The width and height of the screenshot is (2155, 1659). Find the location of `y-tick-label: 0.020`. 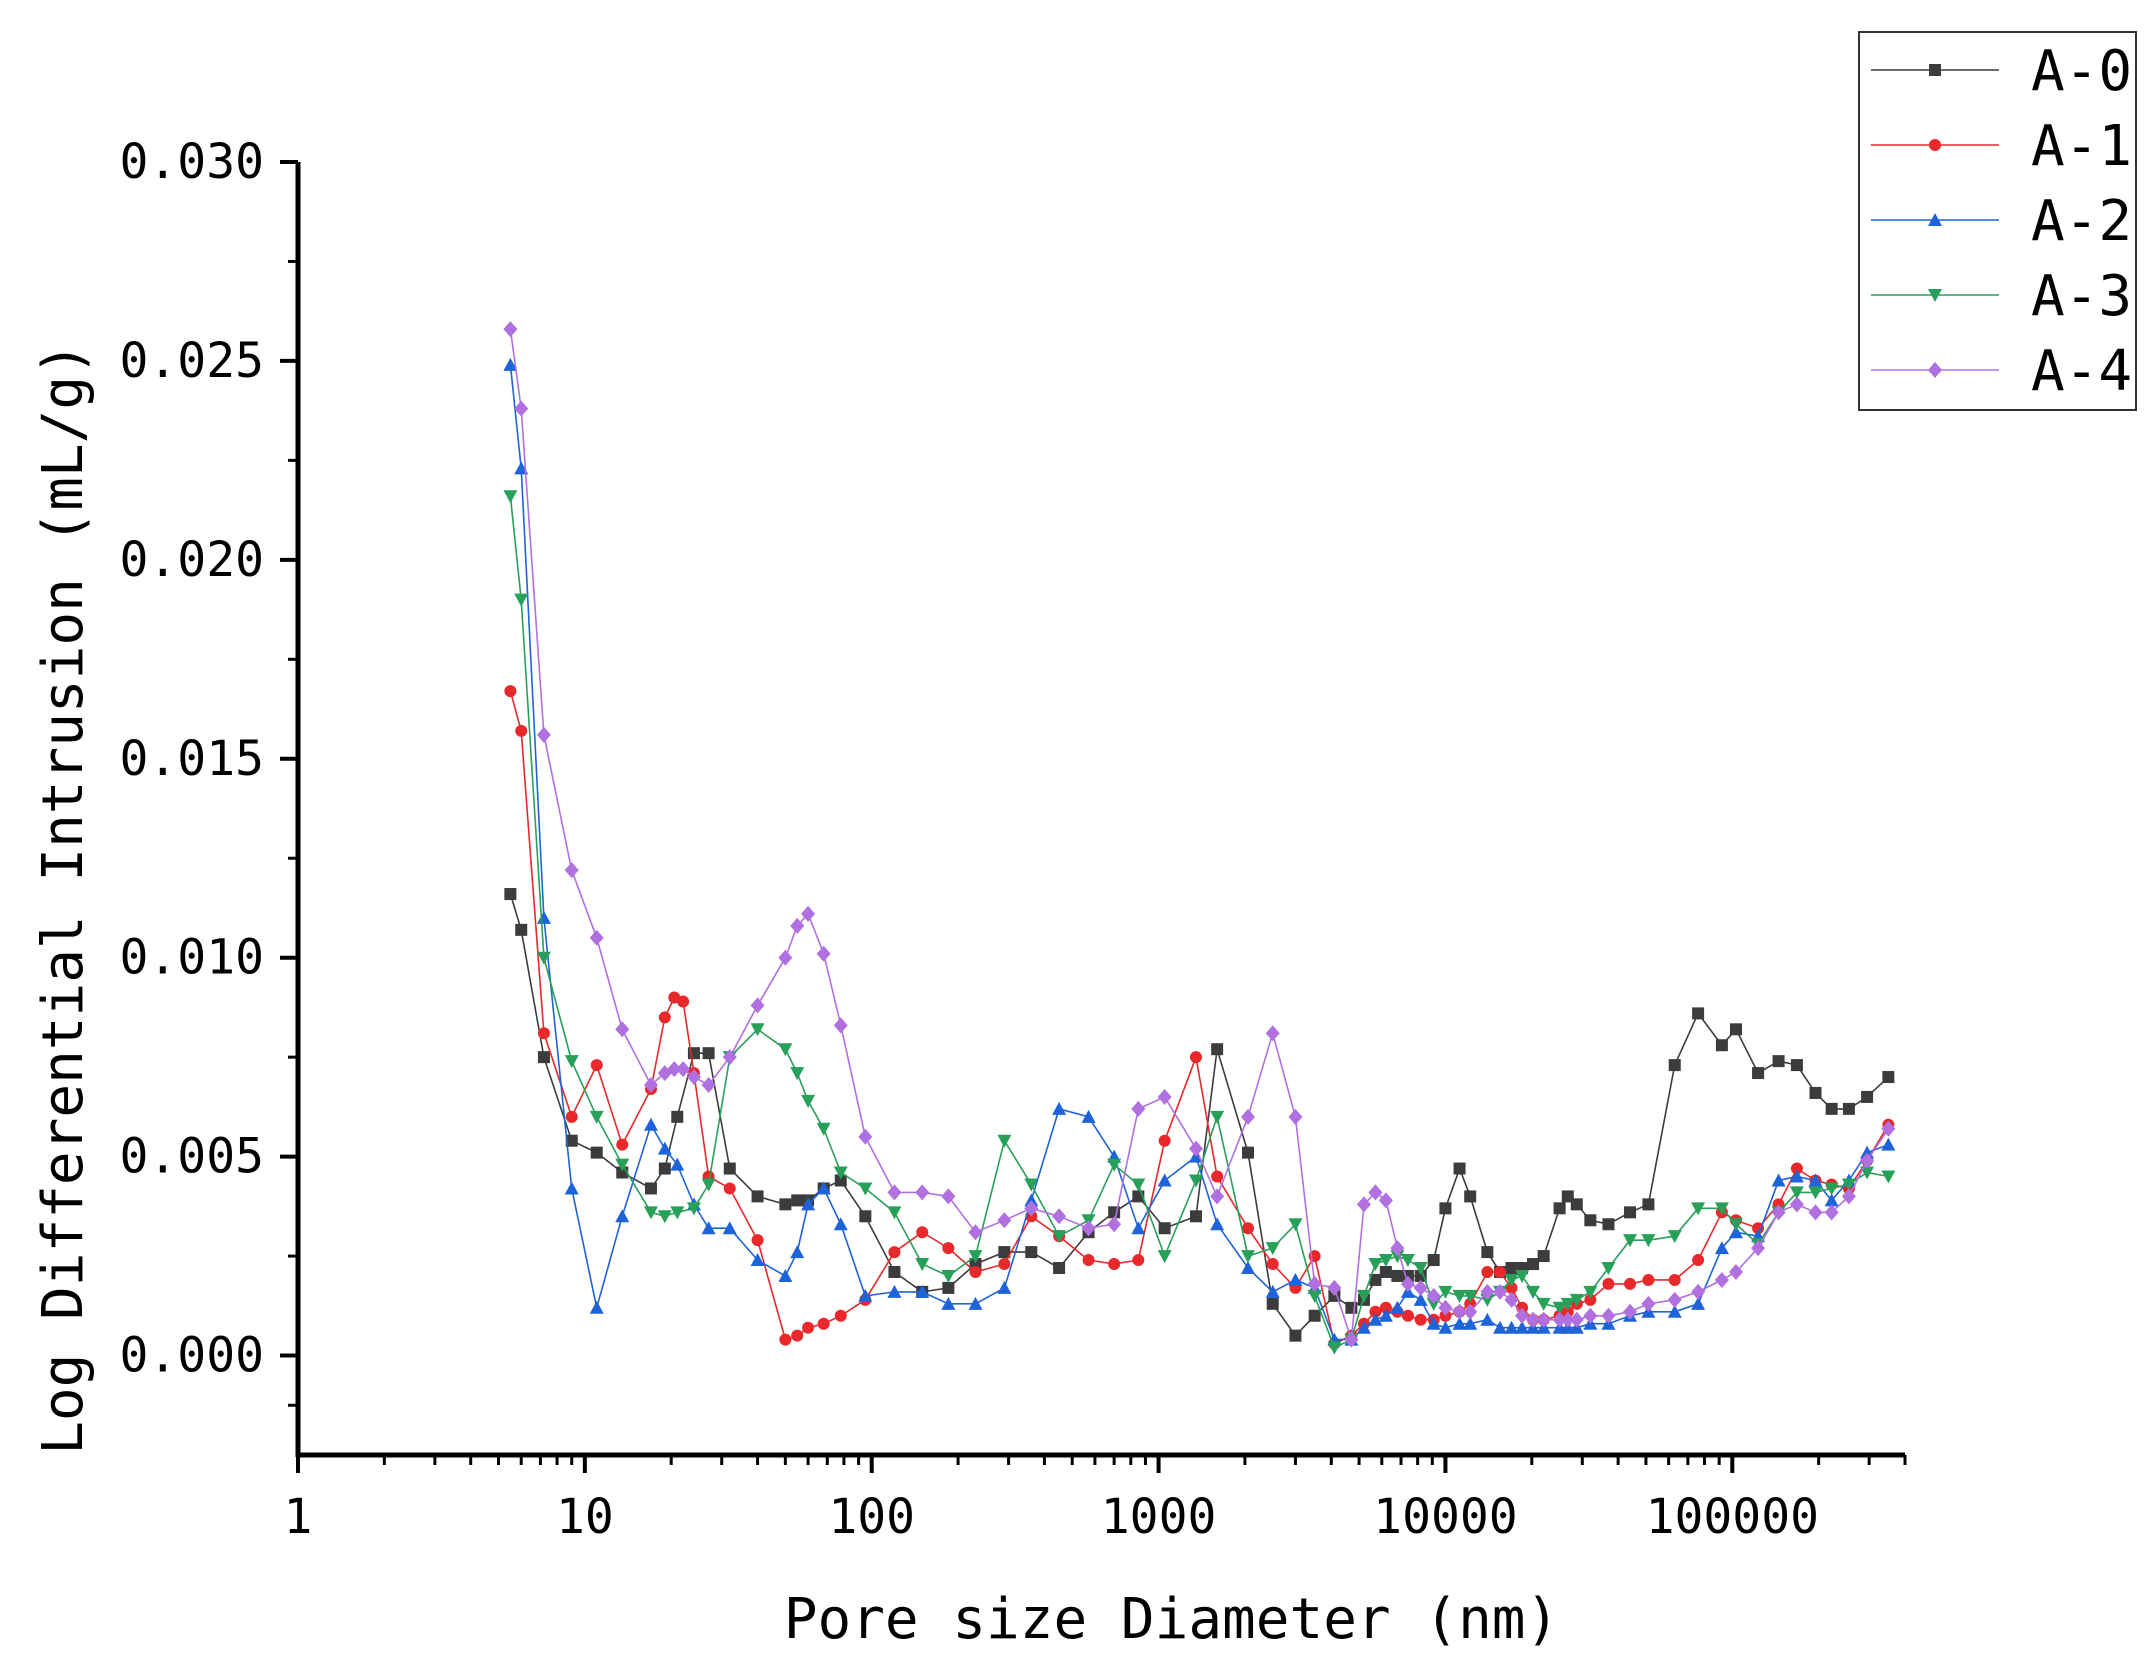

y-tick-label: 0.020 is located at coordinates (192, 560).